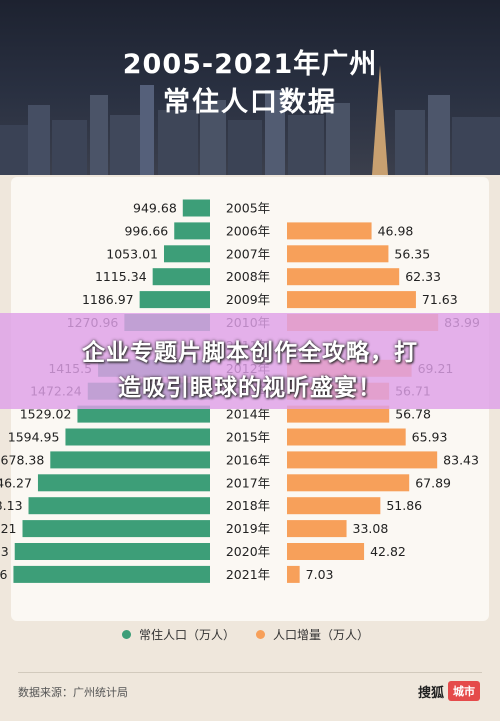 This screenshot has width=500, height=721. What do you see at coordinates (3, 574) in the screenshot?
I see `population-label-16: 1881.06` at bounding box center [3, 574].